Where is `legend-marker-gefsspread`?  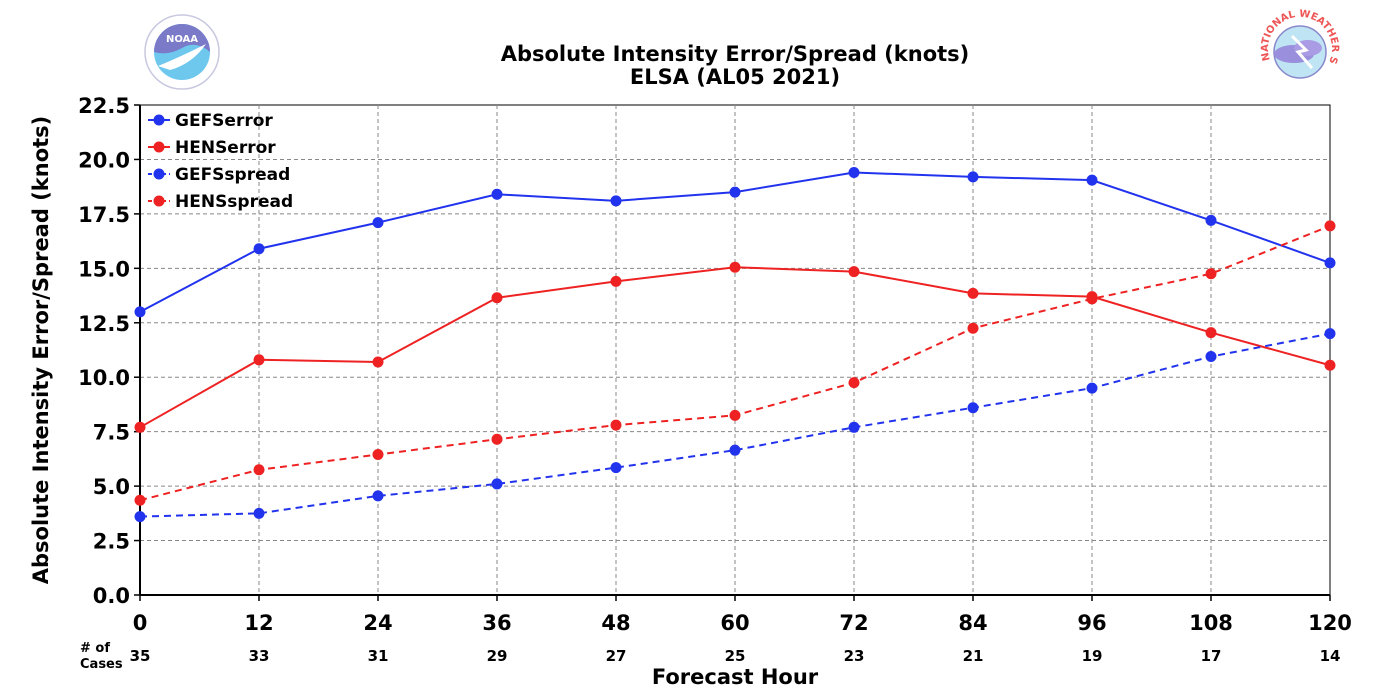
legend-marker-gefsspread is located at coordinates (159, 174).